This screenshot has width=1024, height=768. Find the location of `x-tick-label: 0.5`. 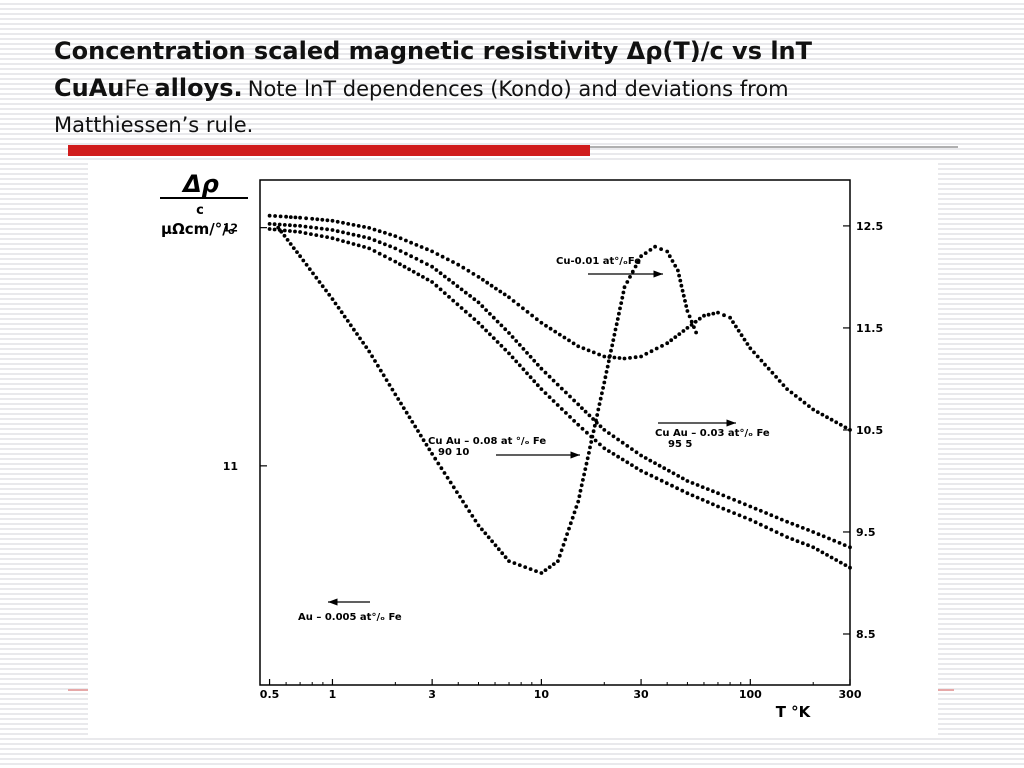

x-tick-label: 0.5 is located at coordinates (270, 694).